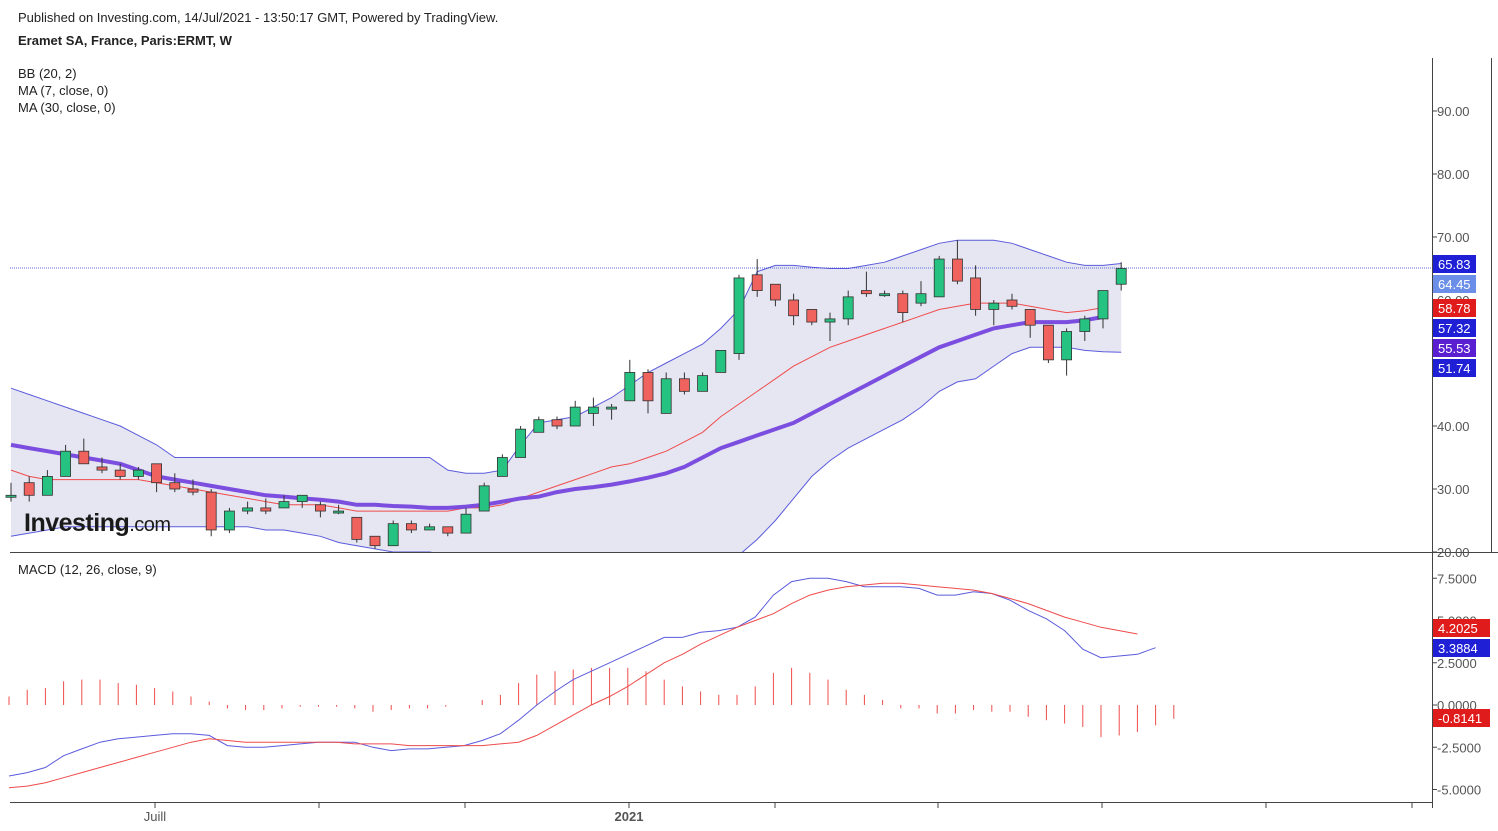 This screenshot has height=831, width=1498. I want to click on tag-close: 64.45, so click(1454, 284).